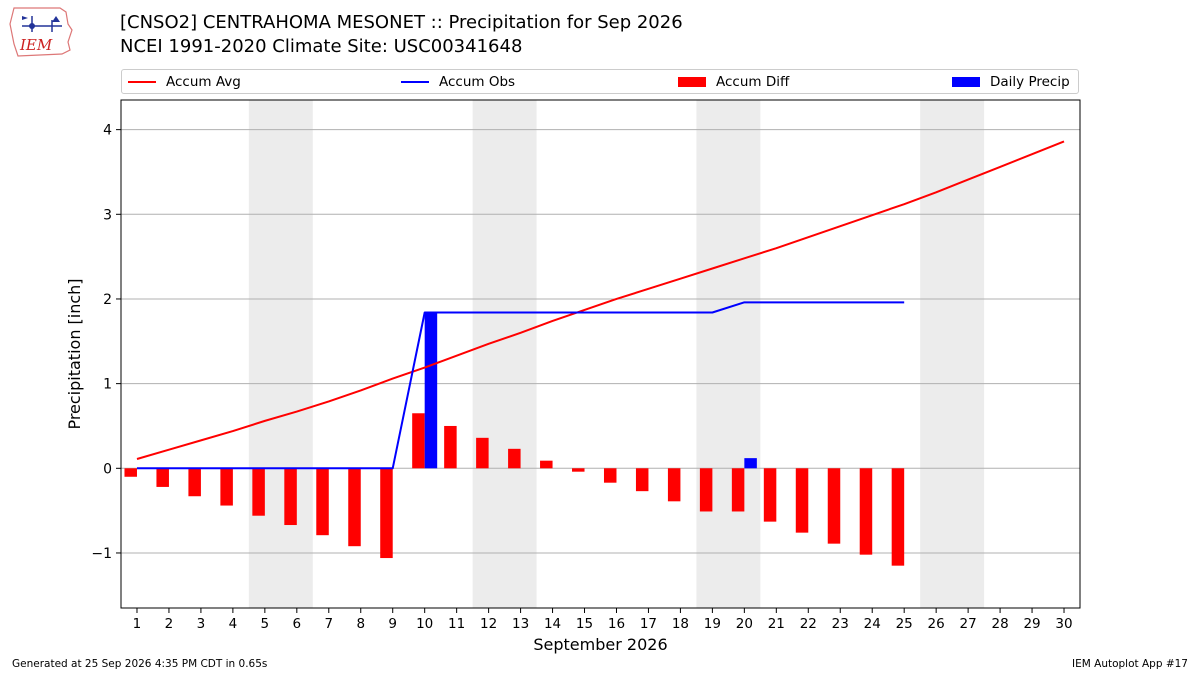 The width and height of the screenshot is (1200, 675). Describe the element at coordinates (107, 385) in the screenshot. I see `y-tick-label-2: 1` at that location.